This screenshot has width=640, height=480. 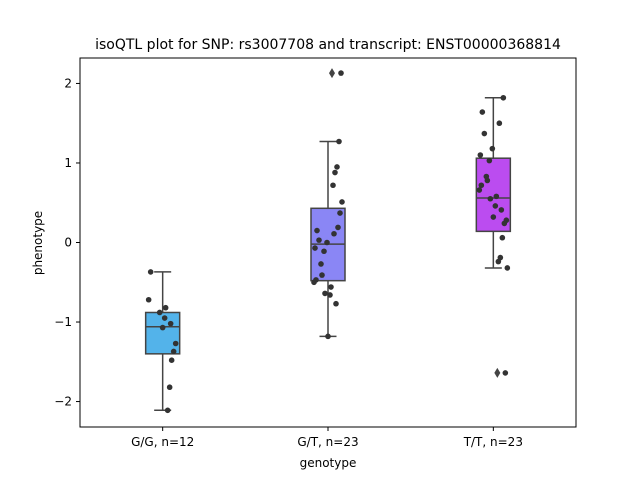 I want to click on y-axis-label: phenotype, so click(x=38, y=243).